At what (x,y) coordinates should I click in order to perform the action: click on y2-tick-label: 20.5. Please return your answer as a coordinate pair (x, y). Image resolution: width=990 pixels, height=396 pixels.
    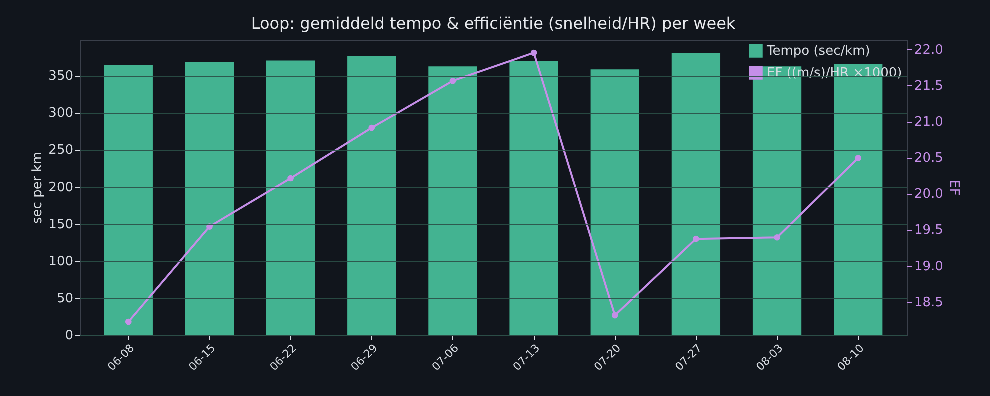
    Looking at the image, I should click on (929, 158).